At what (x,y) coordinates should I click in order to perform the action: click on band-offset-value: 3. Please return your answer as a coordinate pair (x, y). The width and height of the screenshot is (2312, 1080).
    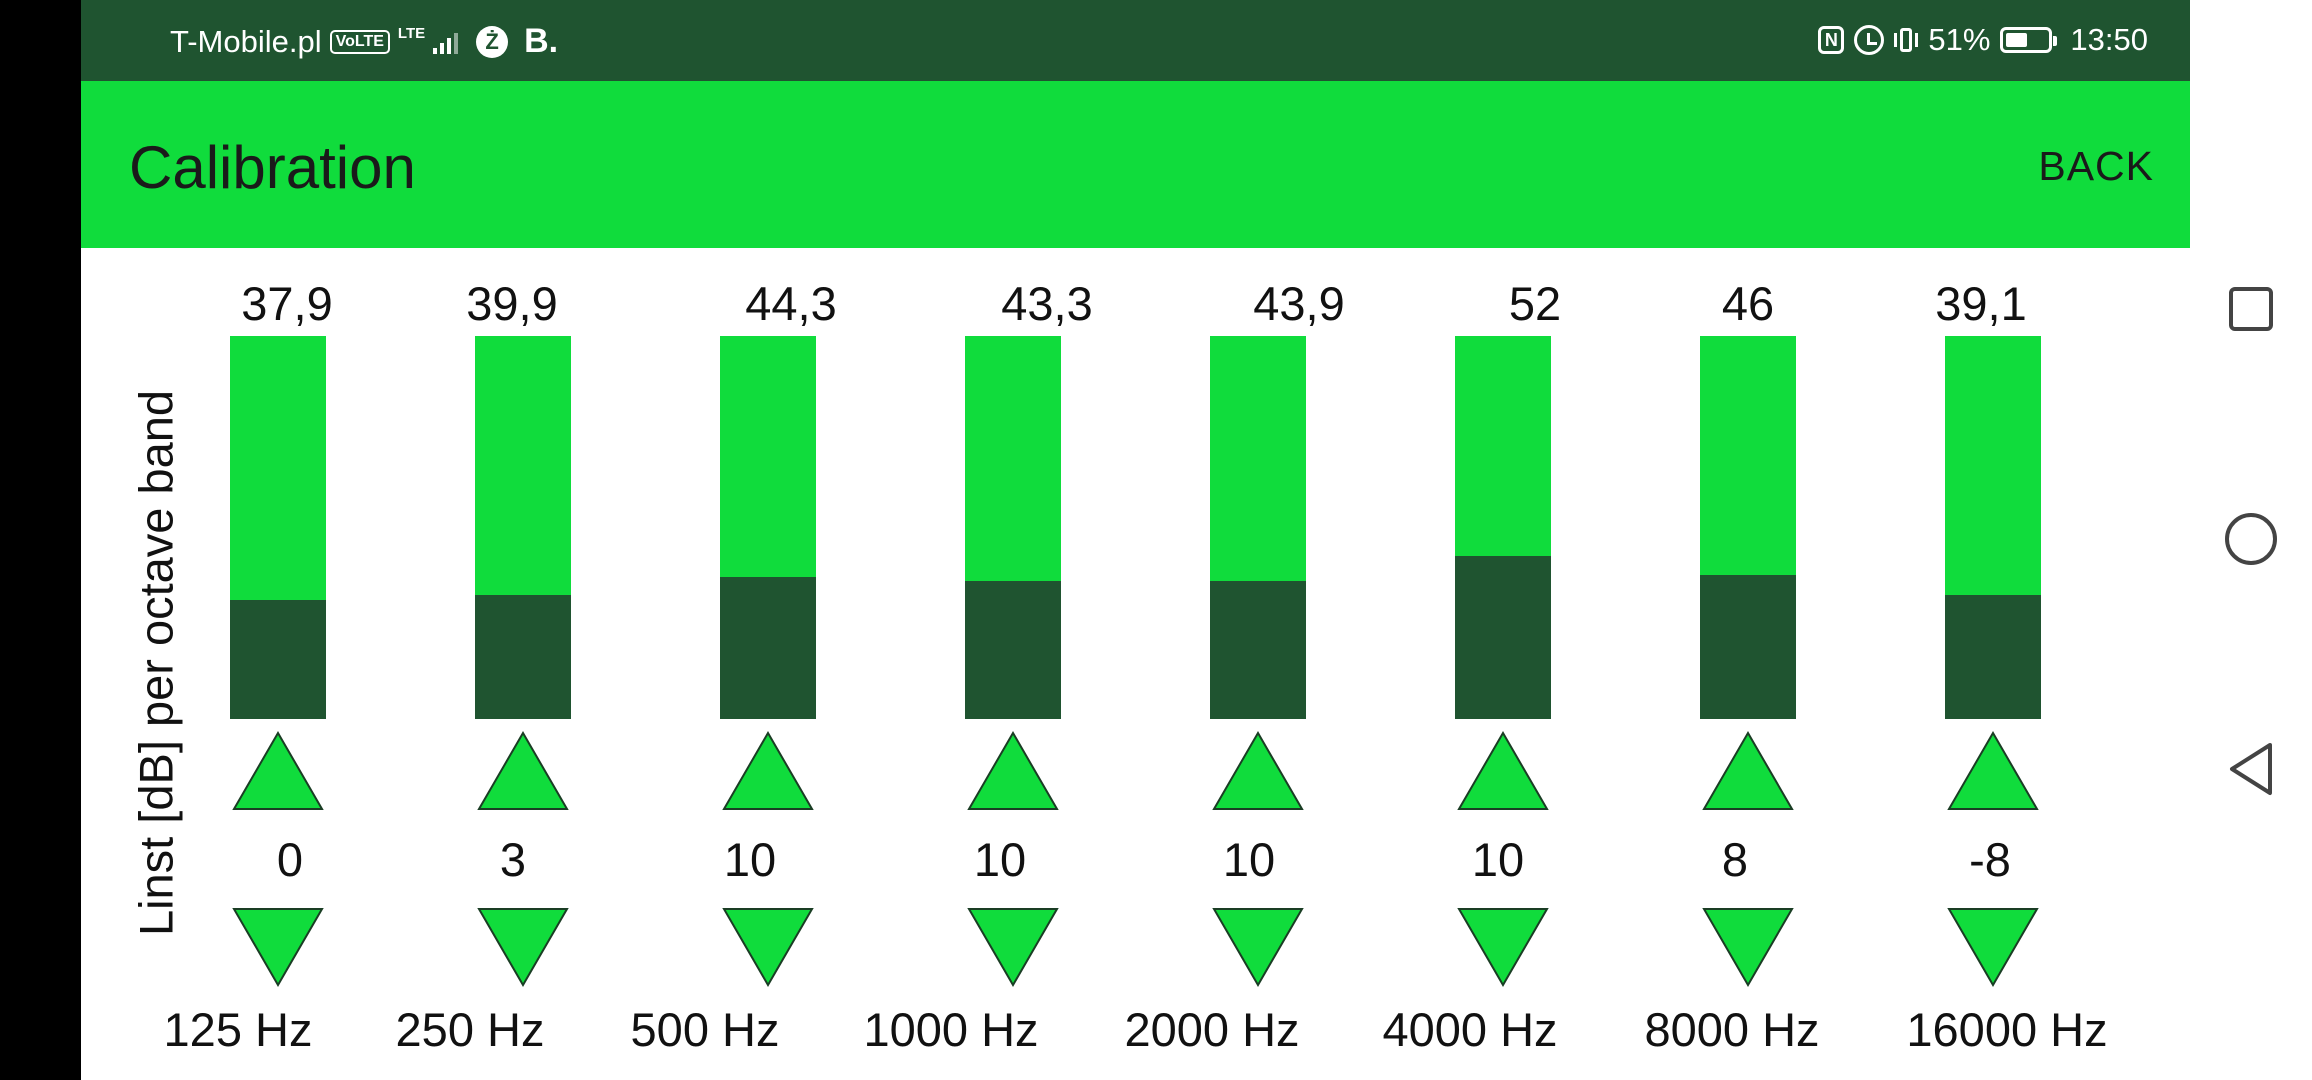
    Looking at the image, I should click on (513, 859).